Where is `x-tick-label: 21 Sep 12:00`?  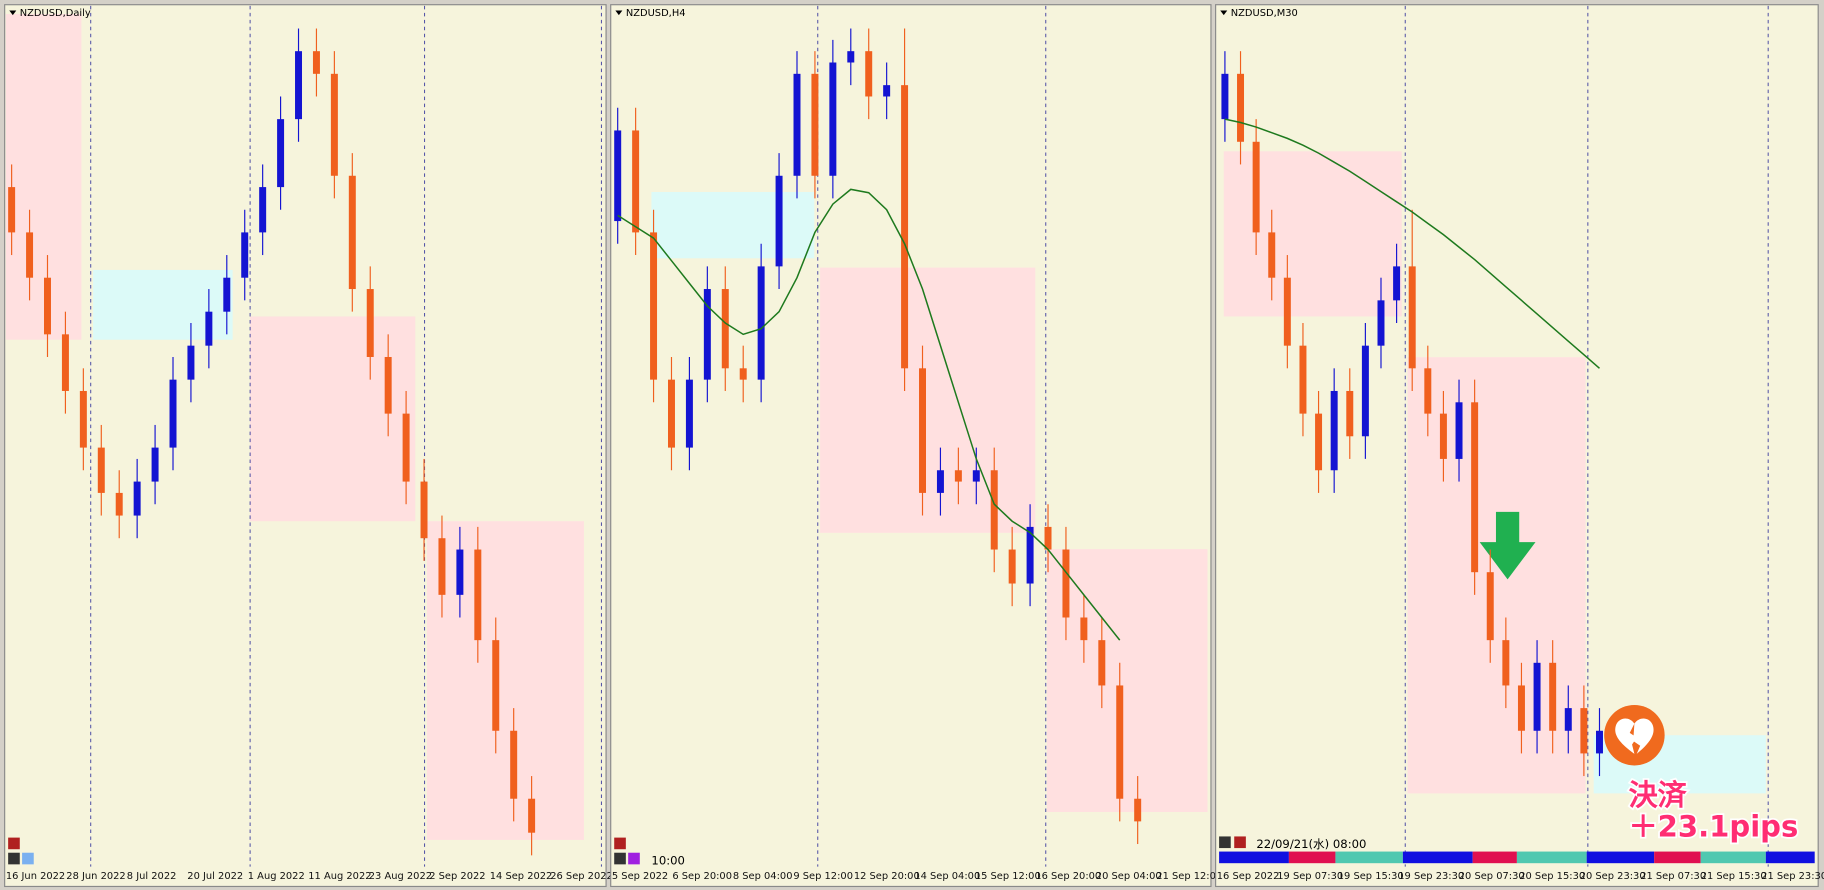 x-tick-label: 21 Sep 12:00 is located at coordinates (1189, 876).